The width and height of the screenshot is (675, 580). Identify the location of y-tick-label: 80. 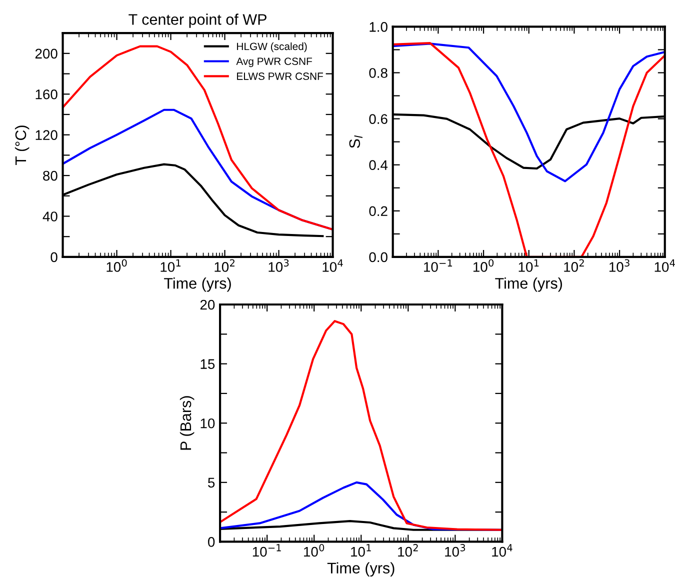
(50, 175).